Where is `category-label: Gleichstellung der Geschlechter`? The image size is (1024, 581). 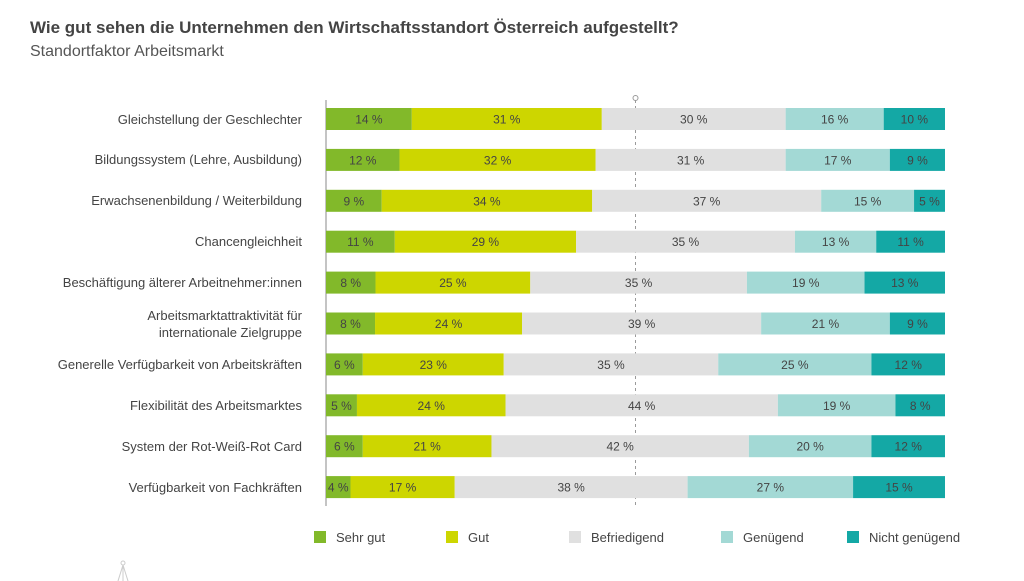 category-label: Gleichstellung der Geschlechter is located at coordinates (209, 119).